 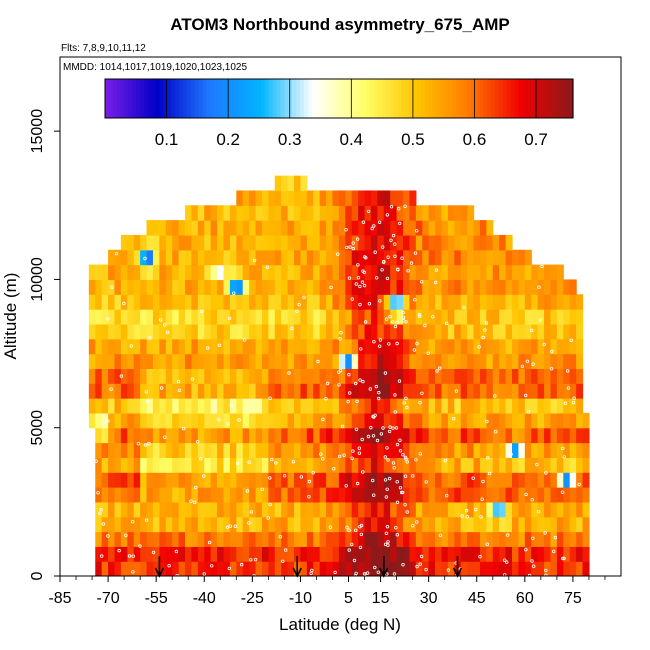 What do you see at coordinates (300, 598) in the screenshot?
I see `x-tick-label: -10` at bounding box center [300, 598].